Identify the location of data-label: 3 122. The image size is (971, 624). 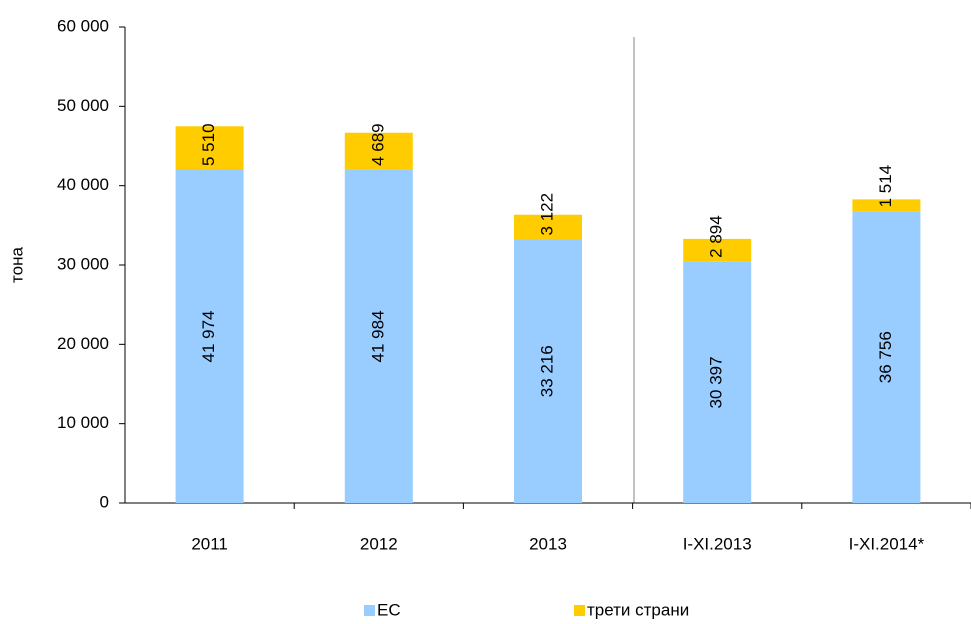
(546, 214).